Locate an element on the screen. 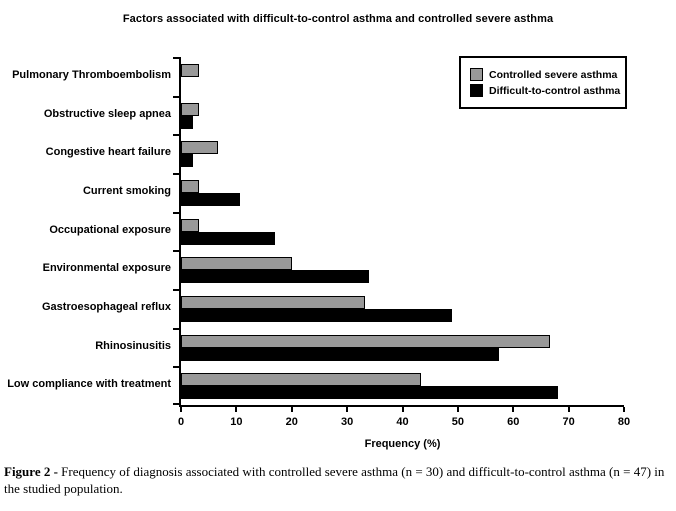 This screenshot has width=676, height=511. x-axis-tick-label: 50 is located at coordinates (457, 422).